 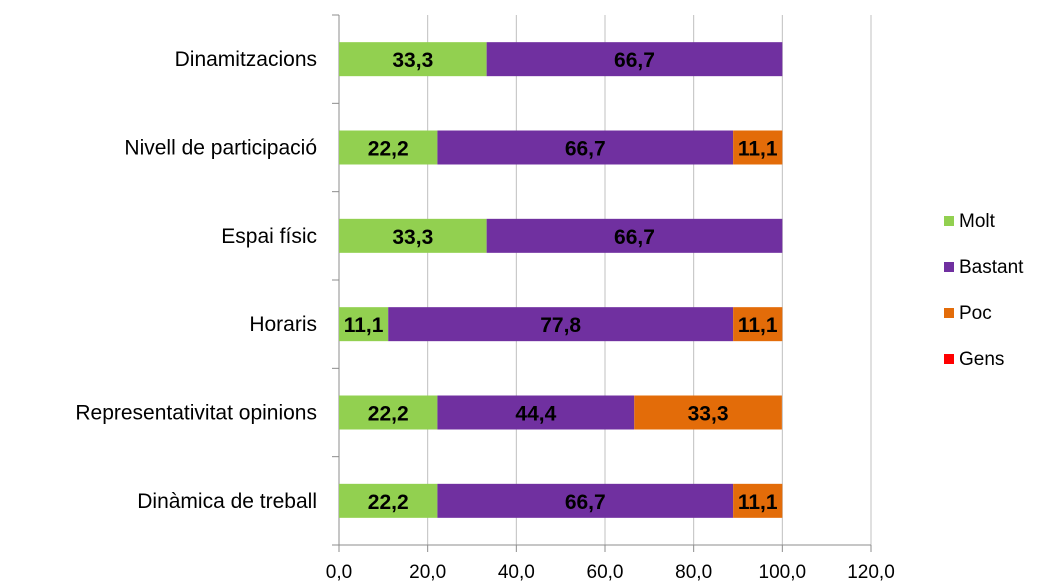 What do you see at coordinates (283, 324) in the screenshot?
I see `category-label: Horaris` at bounding box center [283, 324].